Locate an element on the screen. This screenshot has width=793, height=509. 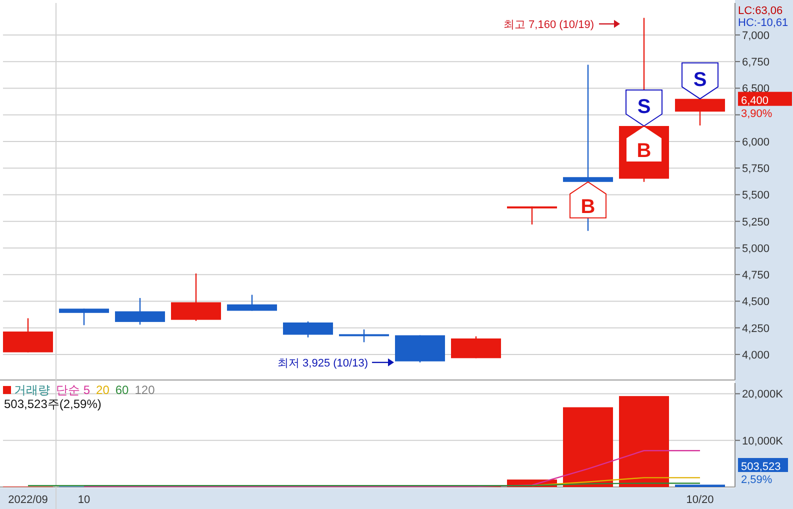
text: HC:-10,61 is located at coordinates (763, 23).